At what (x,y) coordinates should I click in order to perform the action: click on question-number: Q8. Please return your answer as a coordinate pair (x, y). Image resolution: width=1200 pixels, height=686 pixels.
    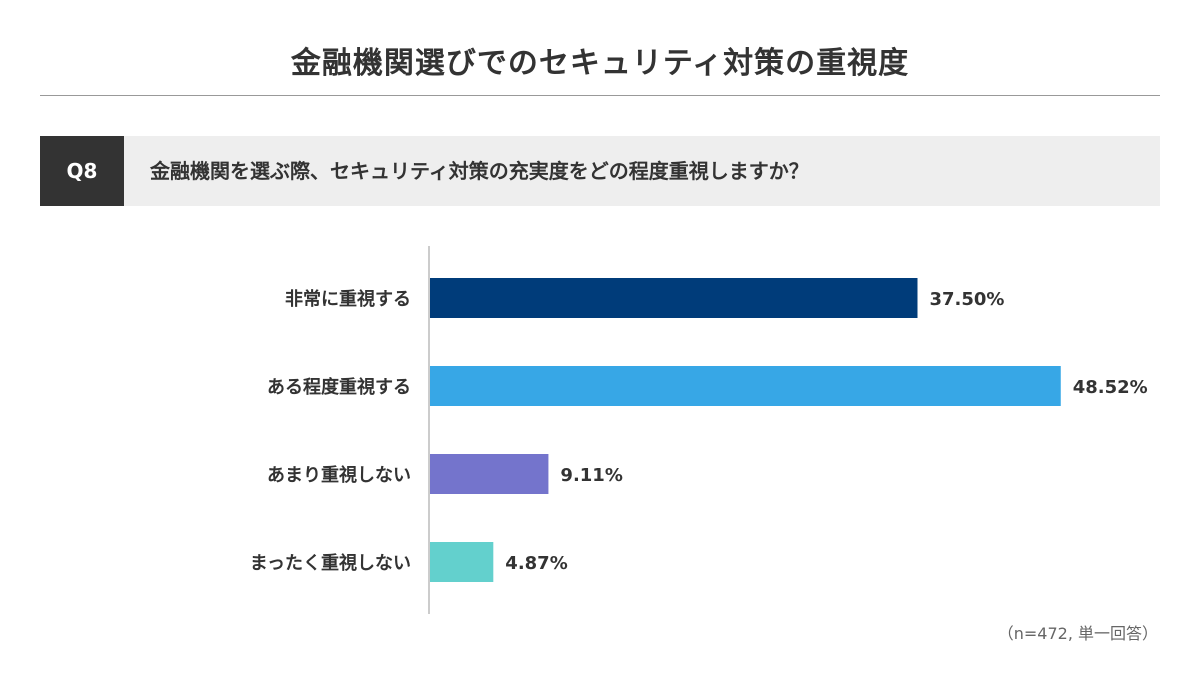
    Looking at the image, I should click on (82, 171).